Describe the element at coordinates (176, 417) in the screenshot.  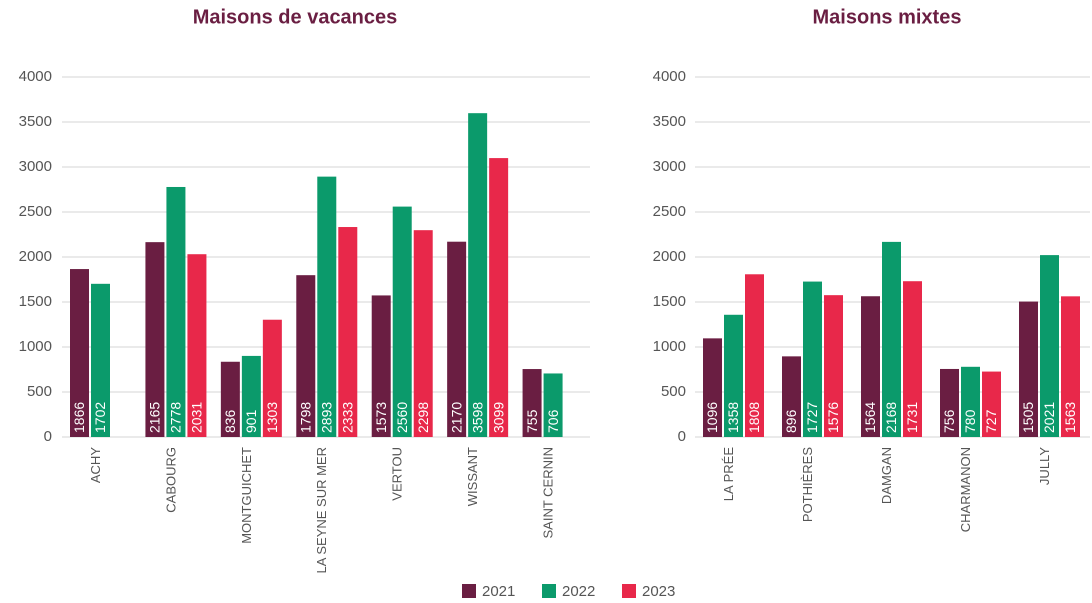
I see `value-label: 2778` at that location.